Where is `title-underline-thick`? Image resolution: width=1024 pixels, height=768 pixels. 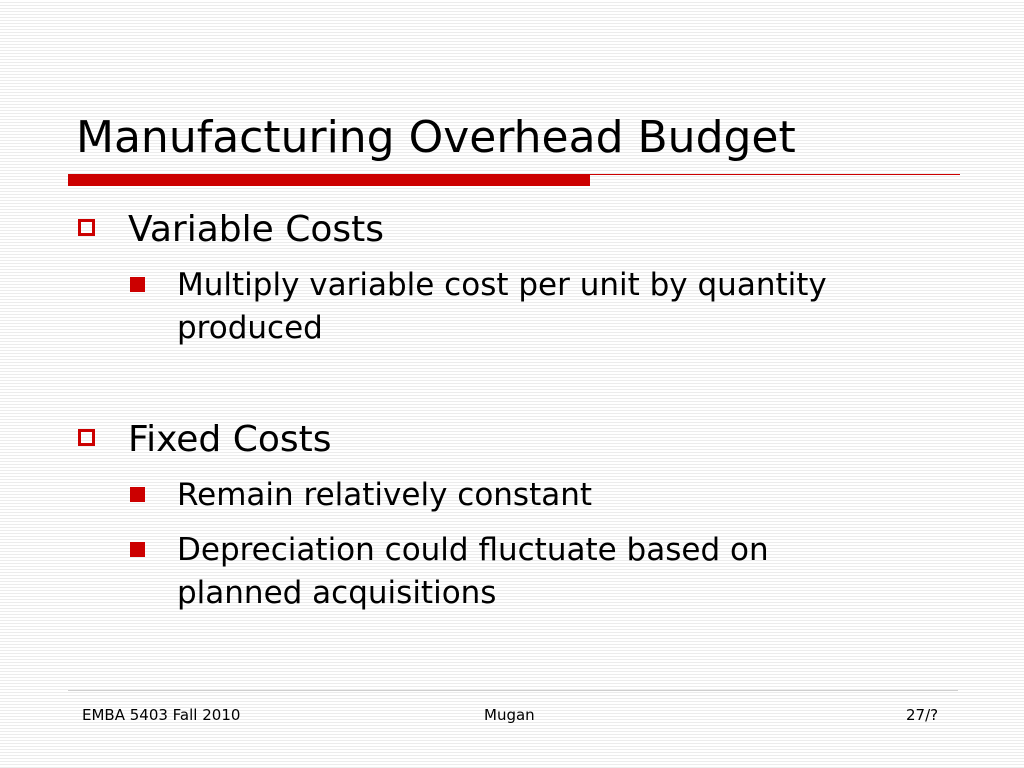
title-underline-thick is located at coordinates (329, 180).